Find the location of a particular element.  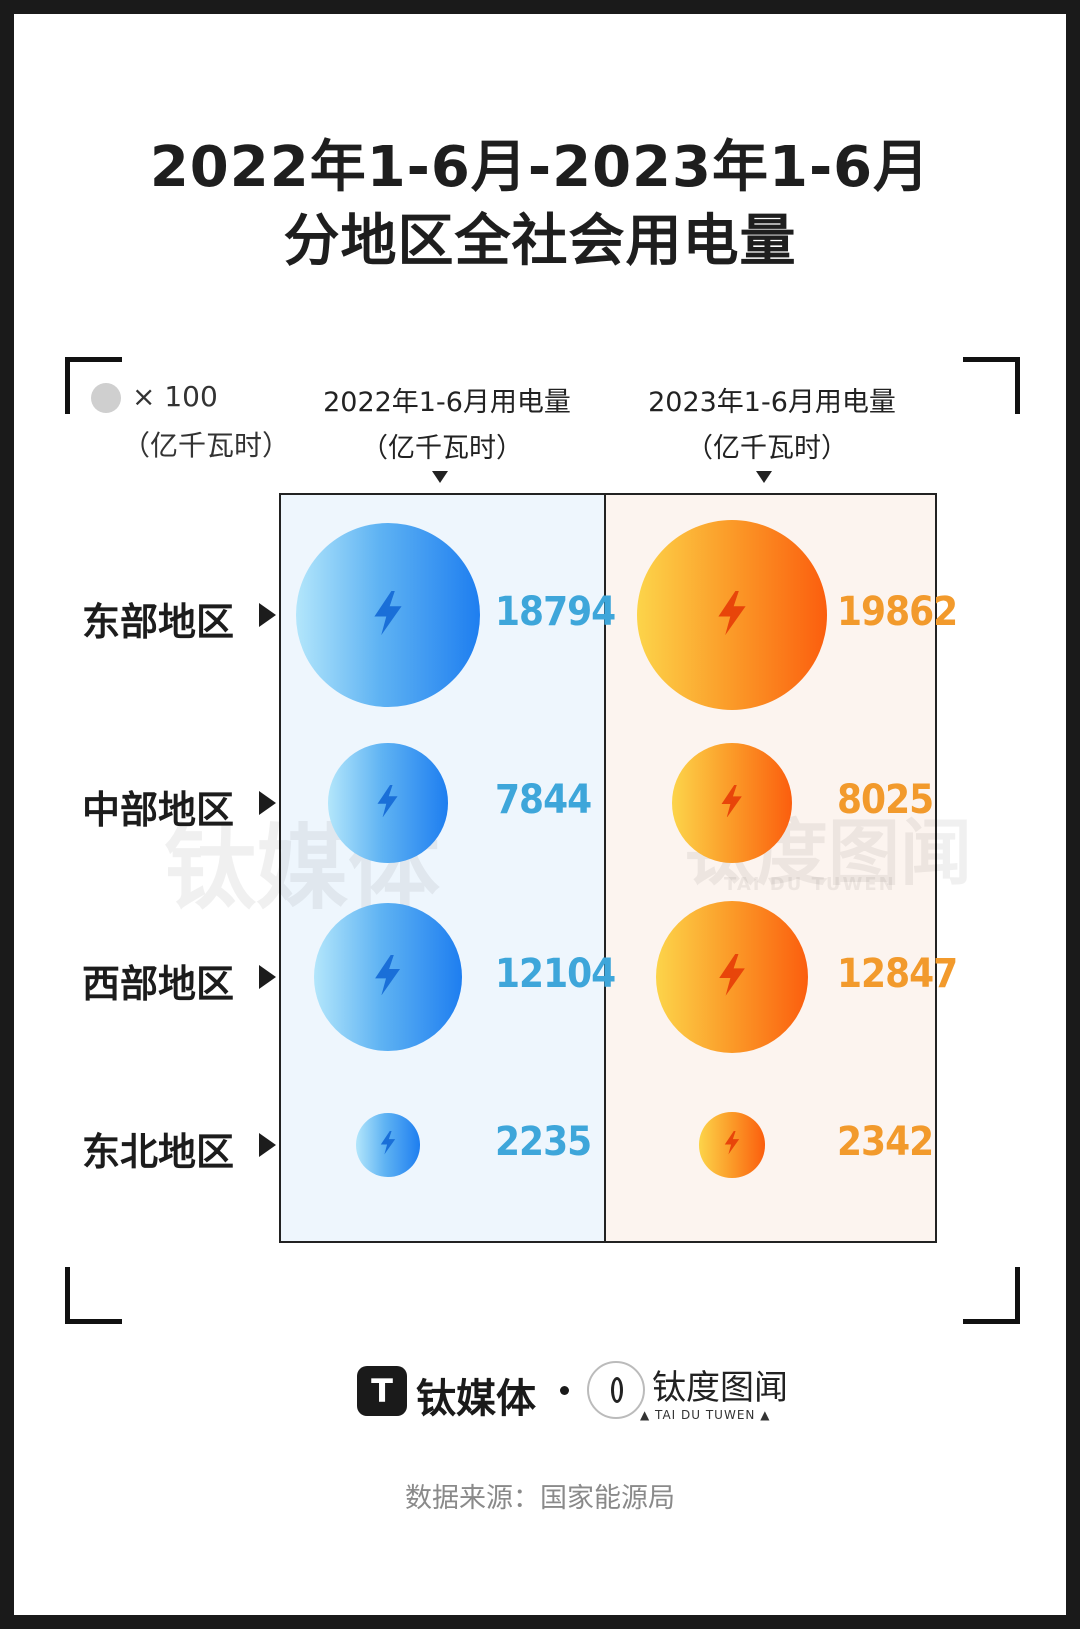

column-header-2022: 2022年1-6月用电量 is located at coordinates (447, 402).